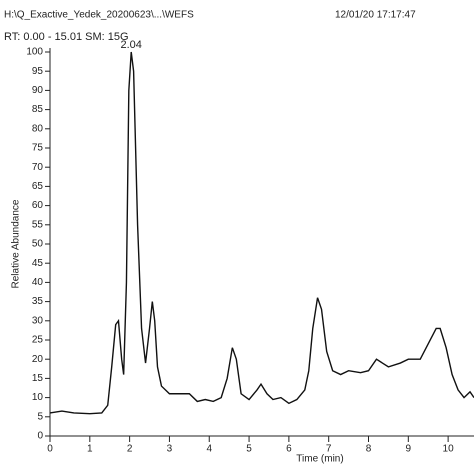  I want to click on y-tick-label: 95, so click(38, 71).